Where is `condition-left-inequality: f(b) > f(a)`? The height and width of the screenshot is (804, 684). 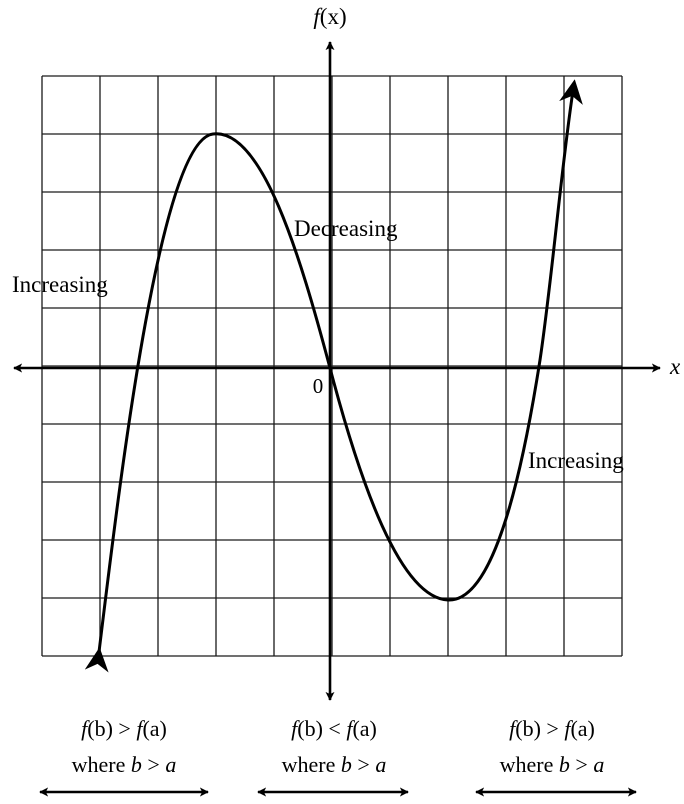 condition-left-inequality: f(b) > f(a) is located at coordinates (124, 728).